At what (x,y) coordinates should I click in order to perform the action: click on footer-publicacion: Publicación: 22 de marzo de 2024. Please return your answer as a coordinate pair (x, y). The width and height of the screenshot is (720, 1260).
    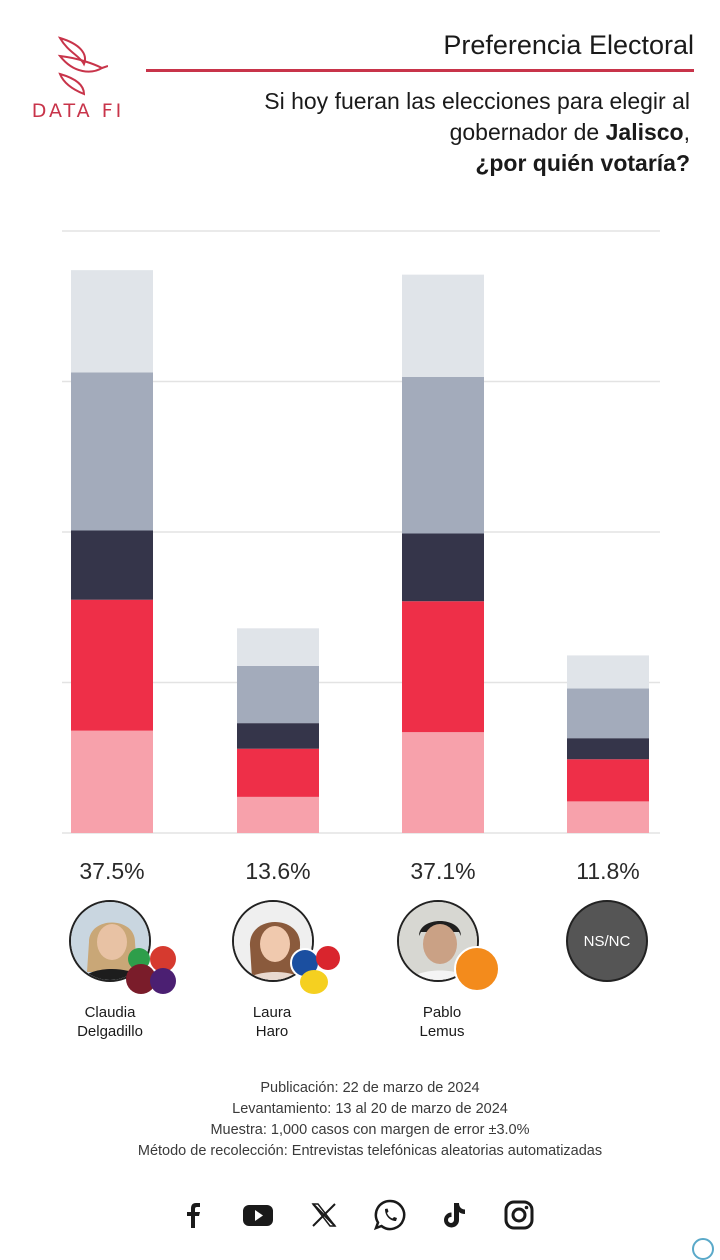
    Looking at the image, I should click on (370, 1088).